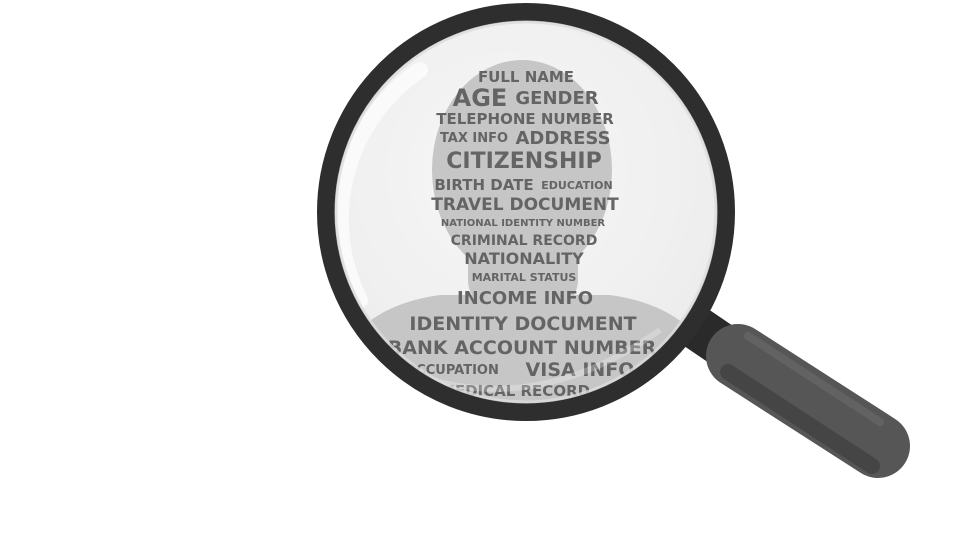  I want to click on word-nationality: NATIONALITY, so click(524, 258).